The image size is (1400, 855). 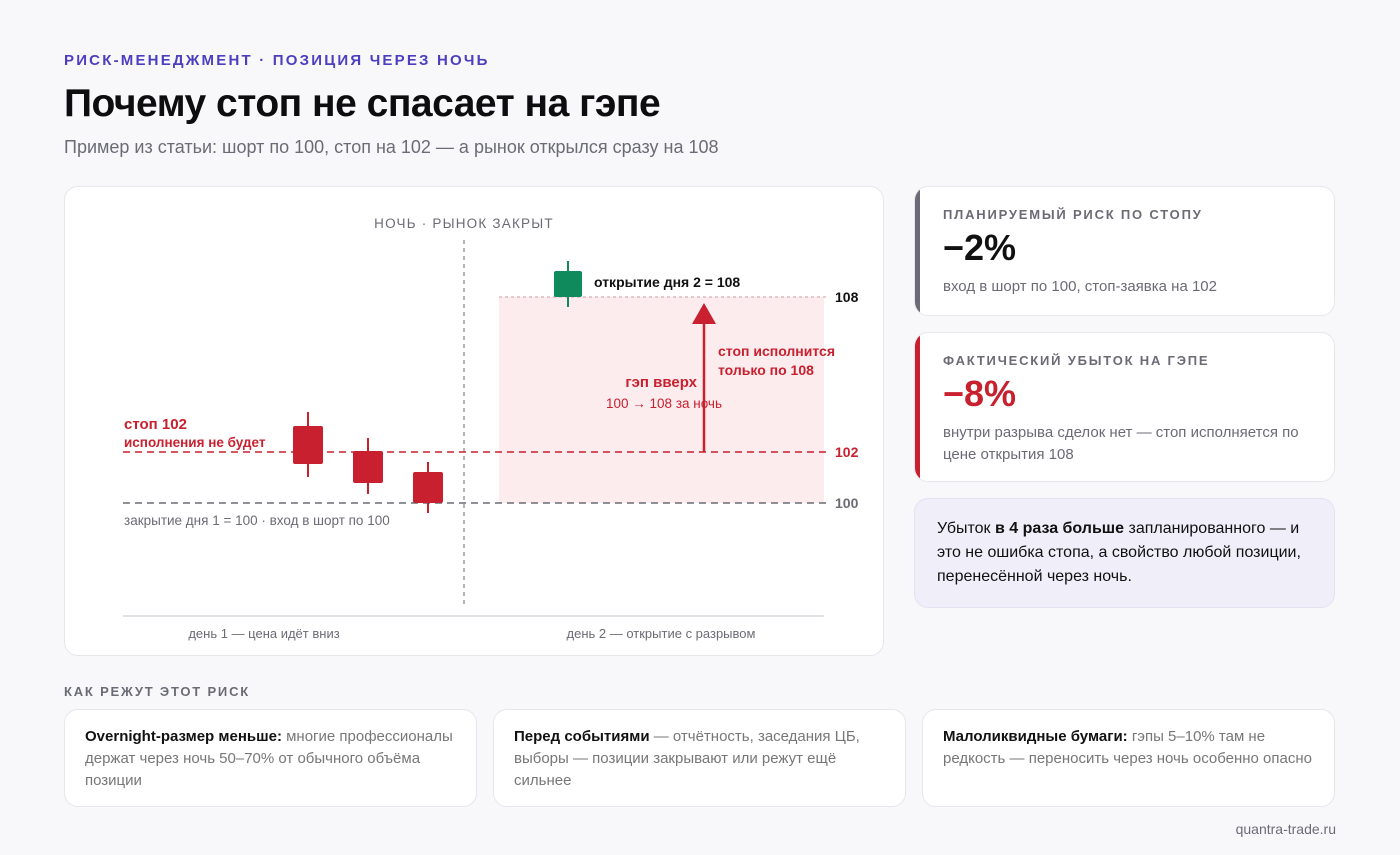 I want to click on level-102-label: 102, so click(x=847, y=452).